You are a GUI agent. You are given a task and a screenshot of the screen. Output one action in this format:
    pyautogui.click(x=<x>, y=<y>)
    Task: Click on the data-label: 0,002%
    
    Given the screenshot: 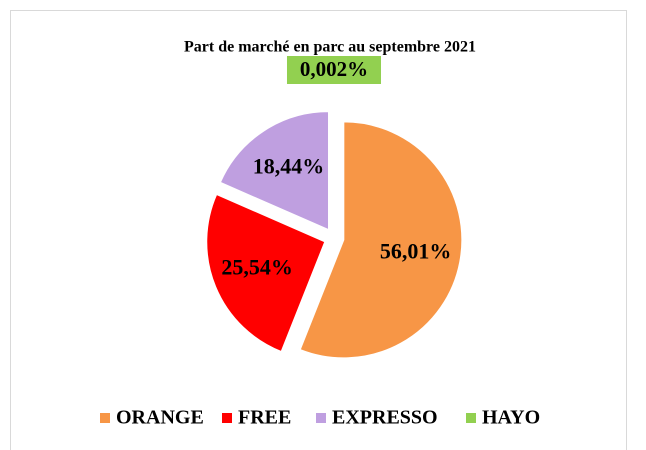 What is the action you would take?
    pyautogui.click(x=334, y=69)
    